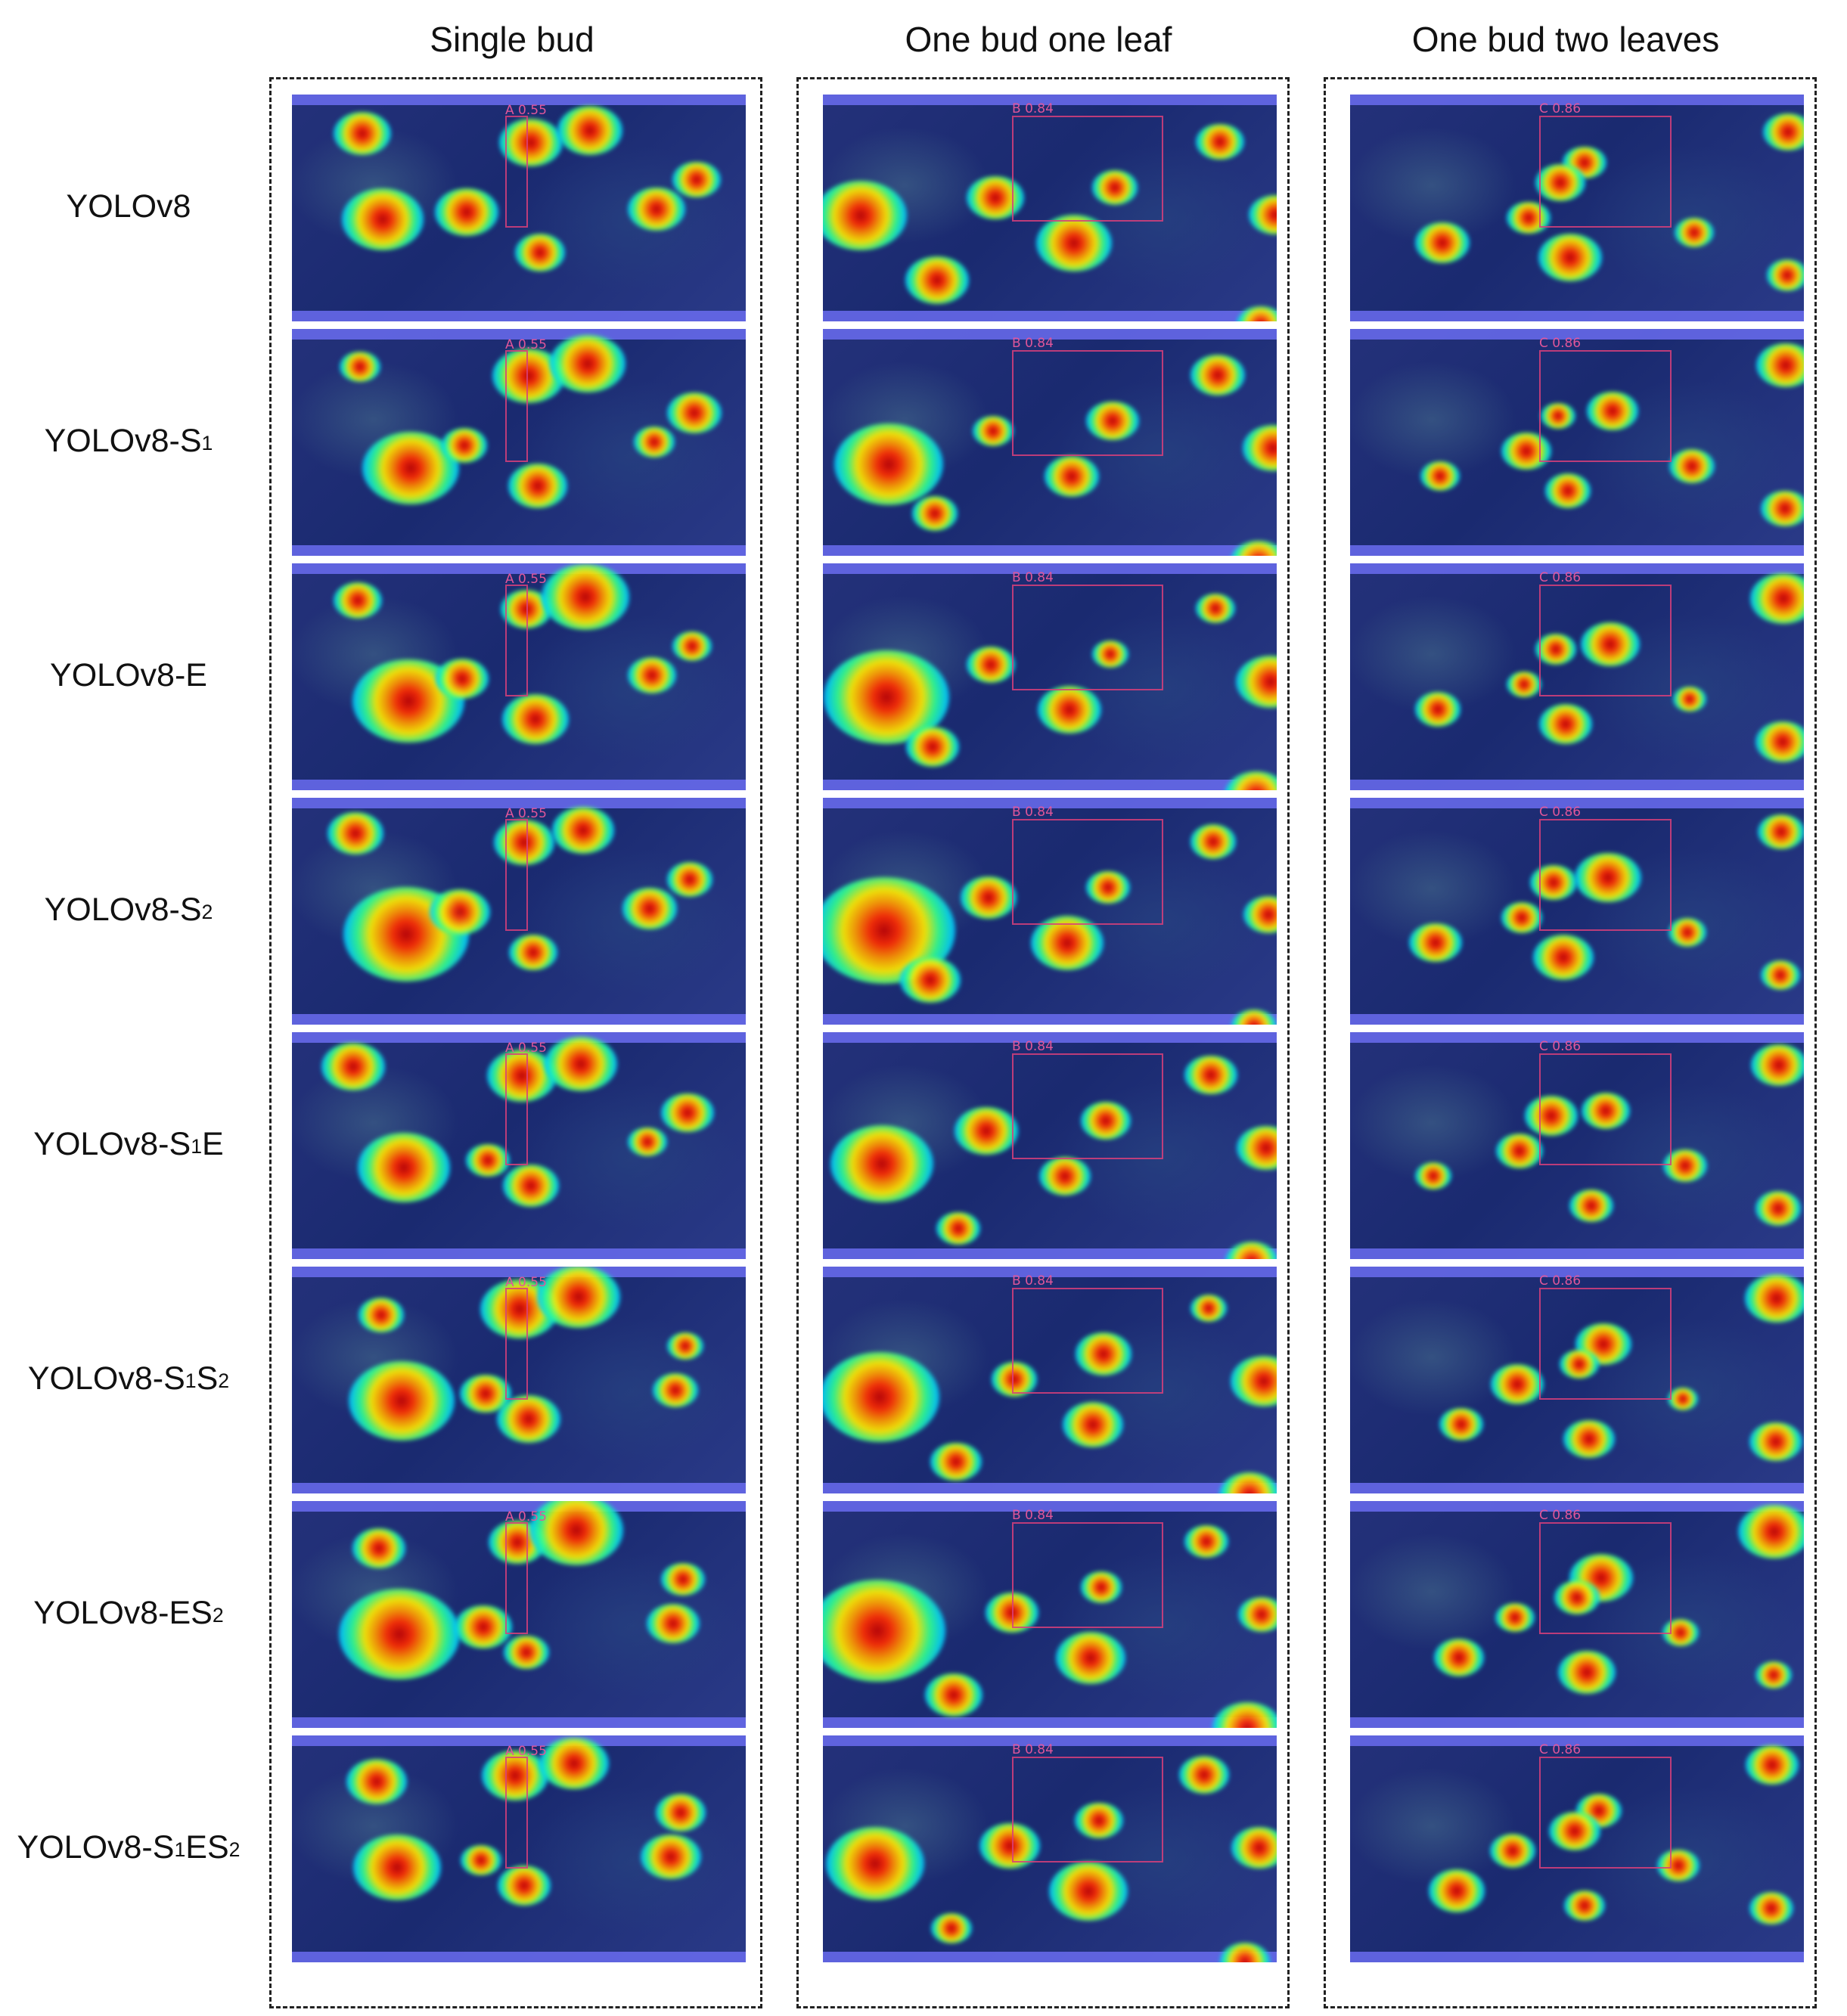 This screenshot has height=2016, width=1847. I want to click on heatmap-tile-c1-r2: A 0.55, so click(519, 442).